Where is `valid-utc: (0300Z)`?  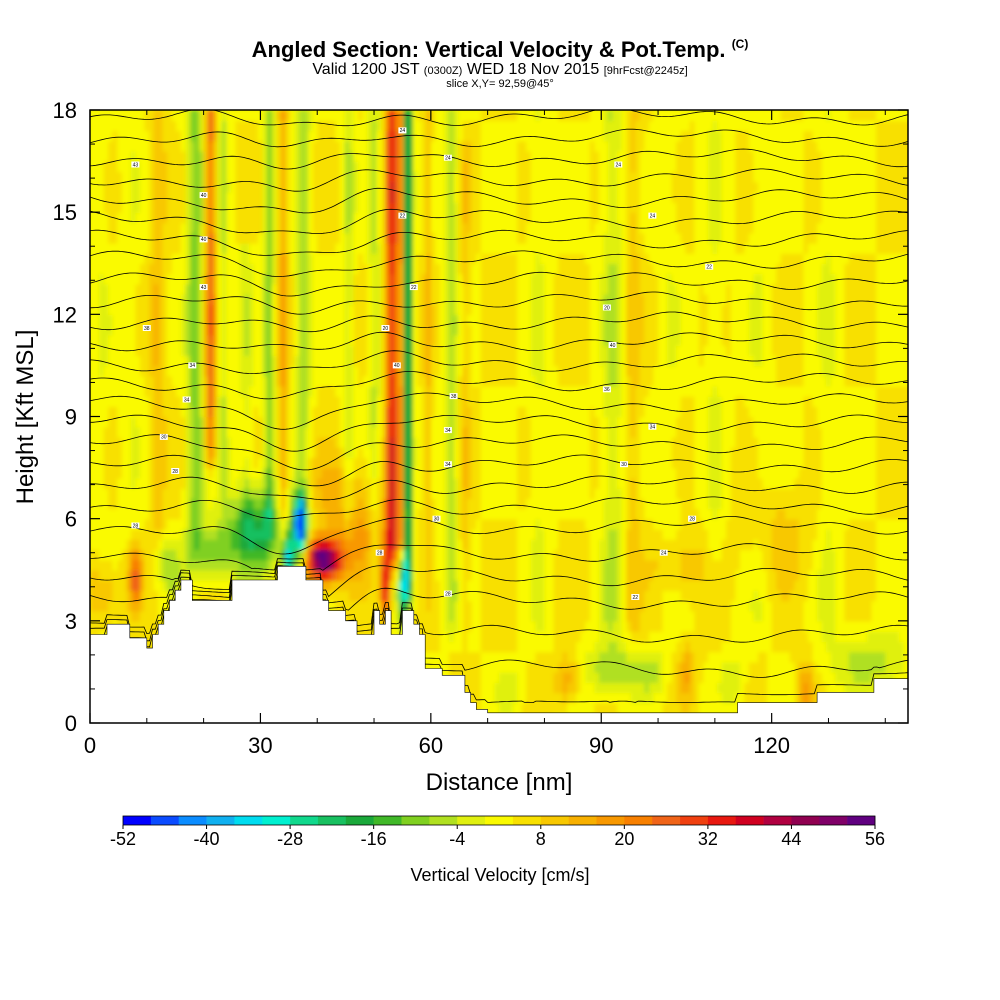 valid-utc: (0300Z) is located at coordinates (443, 71).